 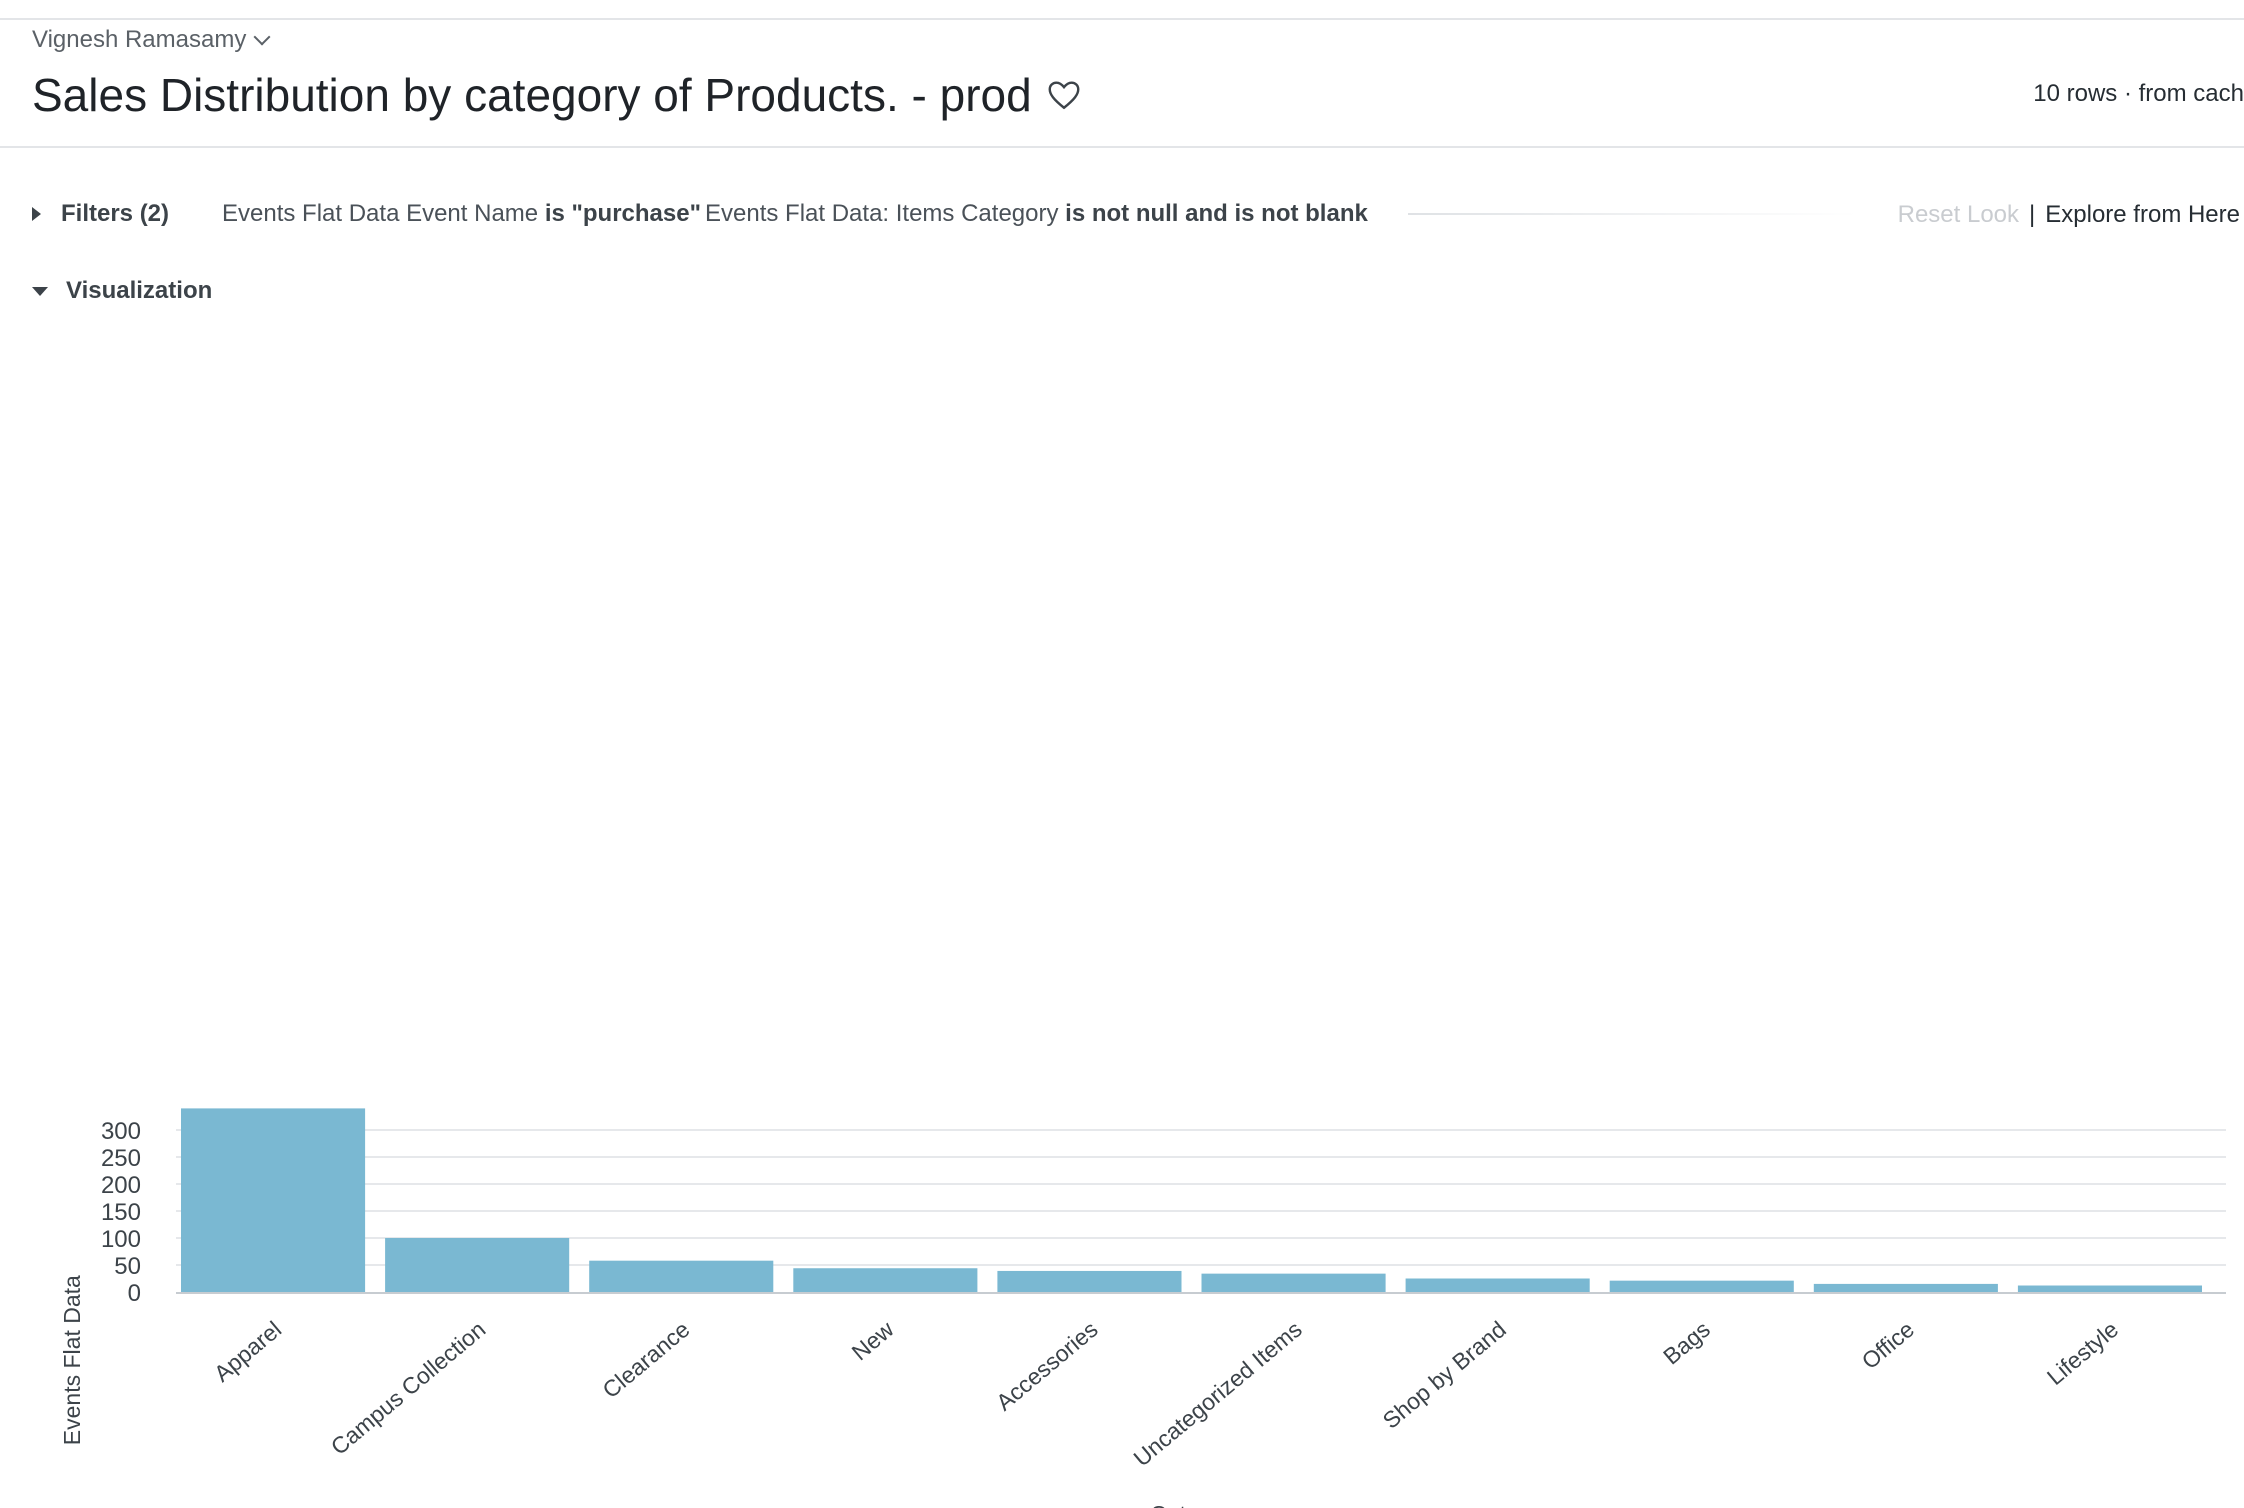 What do you see at coordinates (2109, 1288) in the screenshot?
I see `bar-lifestyle` at bounding box center [2109, 1288].